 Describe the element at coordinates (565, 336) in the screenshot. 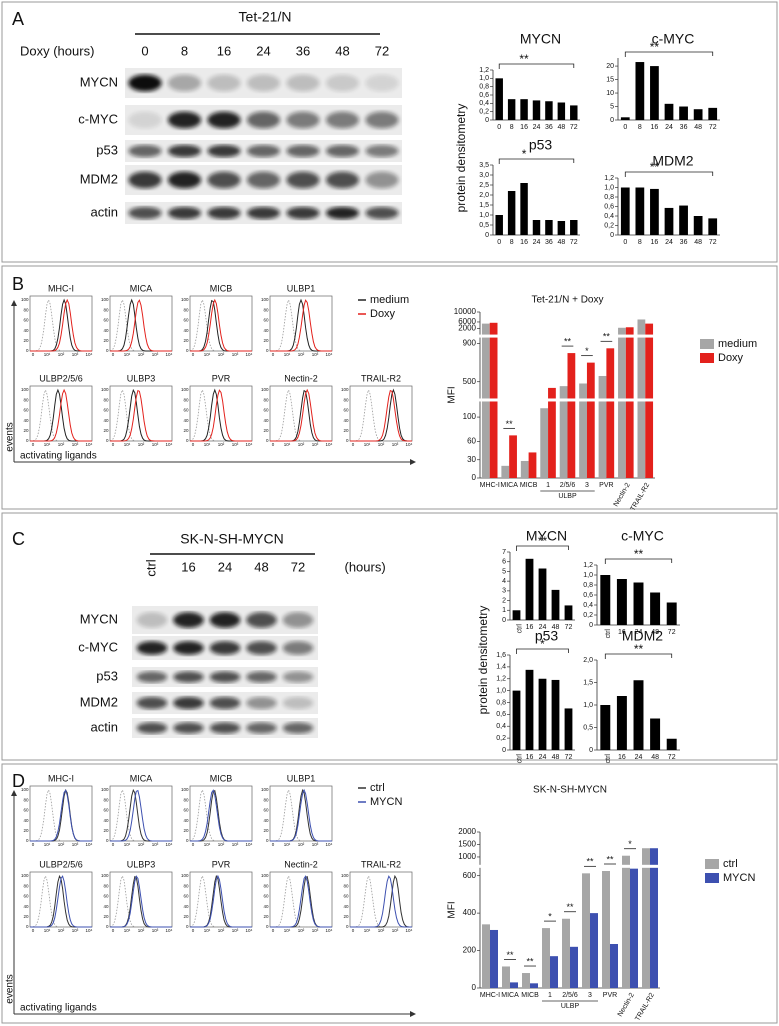

I see `axis-break` at that location.